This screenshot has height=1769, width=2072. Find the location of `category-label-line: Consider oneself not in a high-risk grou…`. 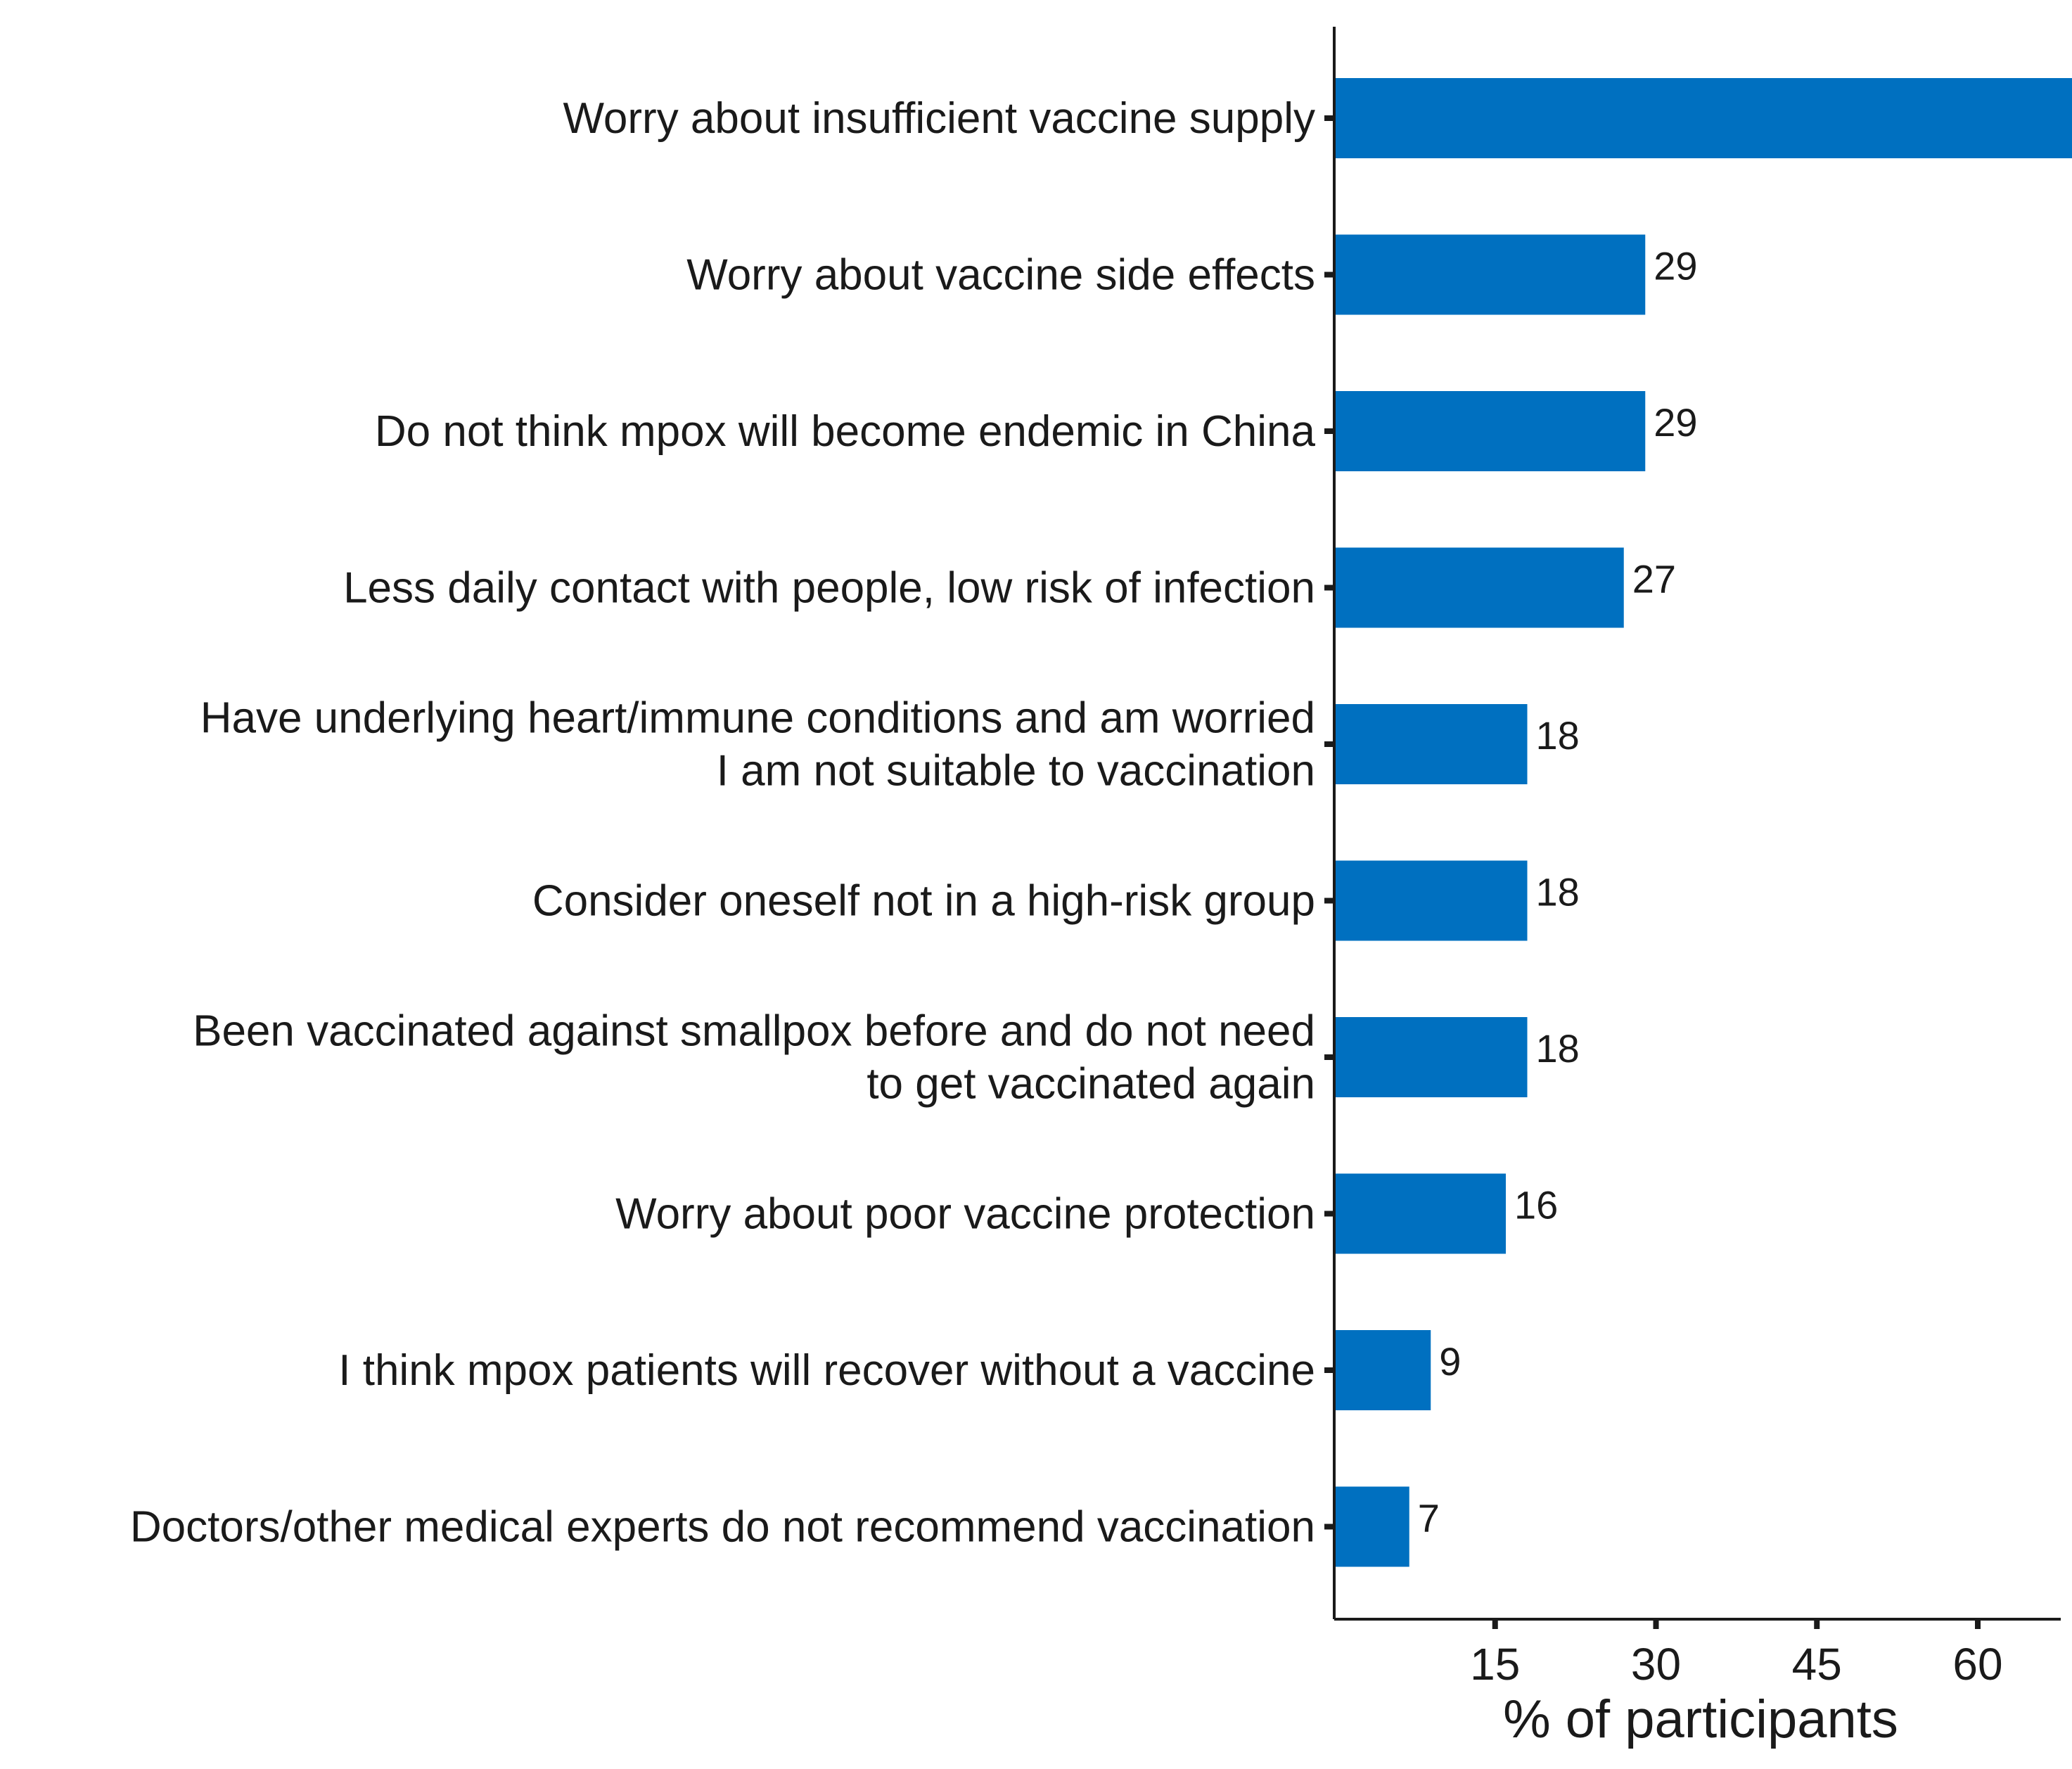

category-label-line: Consider oneself not in a high-risk grou… is located at coordinates (923, 901).